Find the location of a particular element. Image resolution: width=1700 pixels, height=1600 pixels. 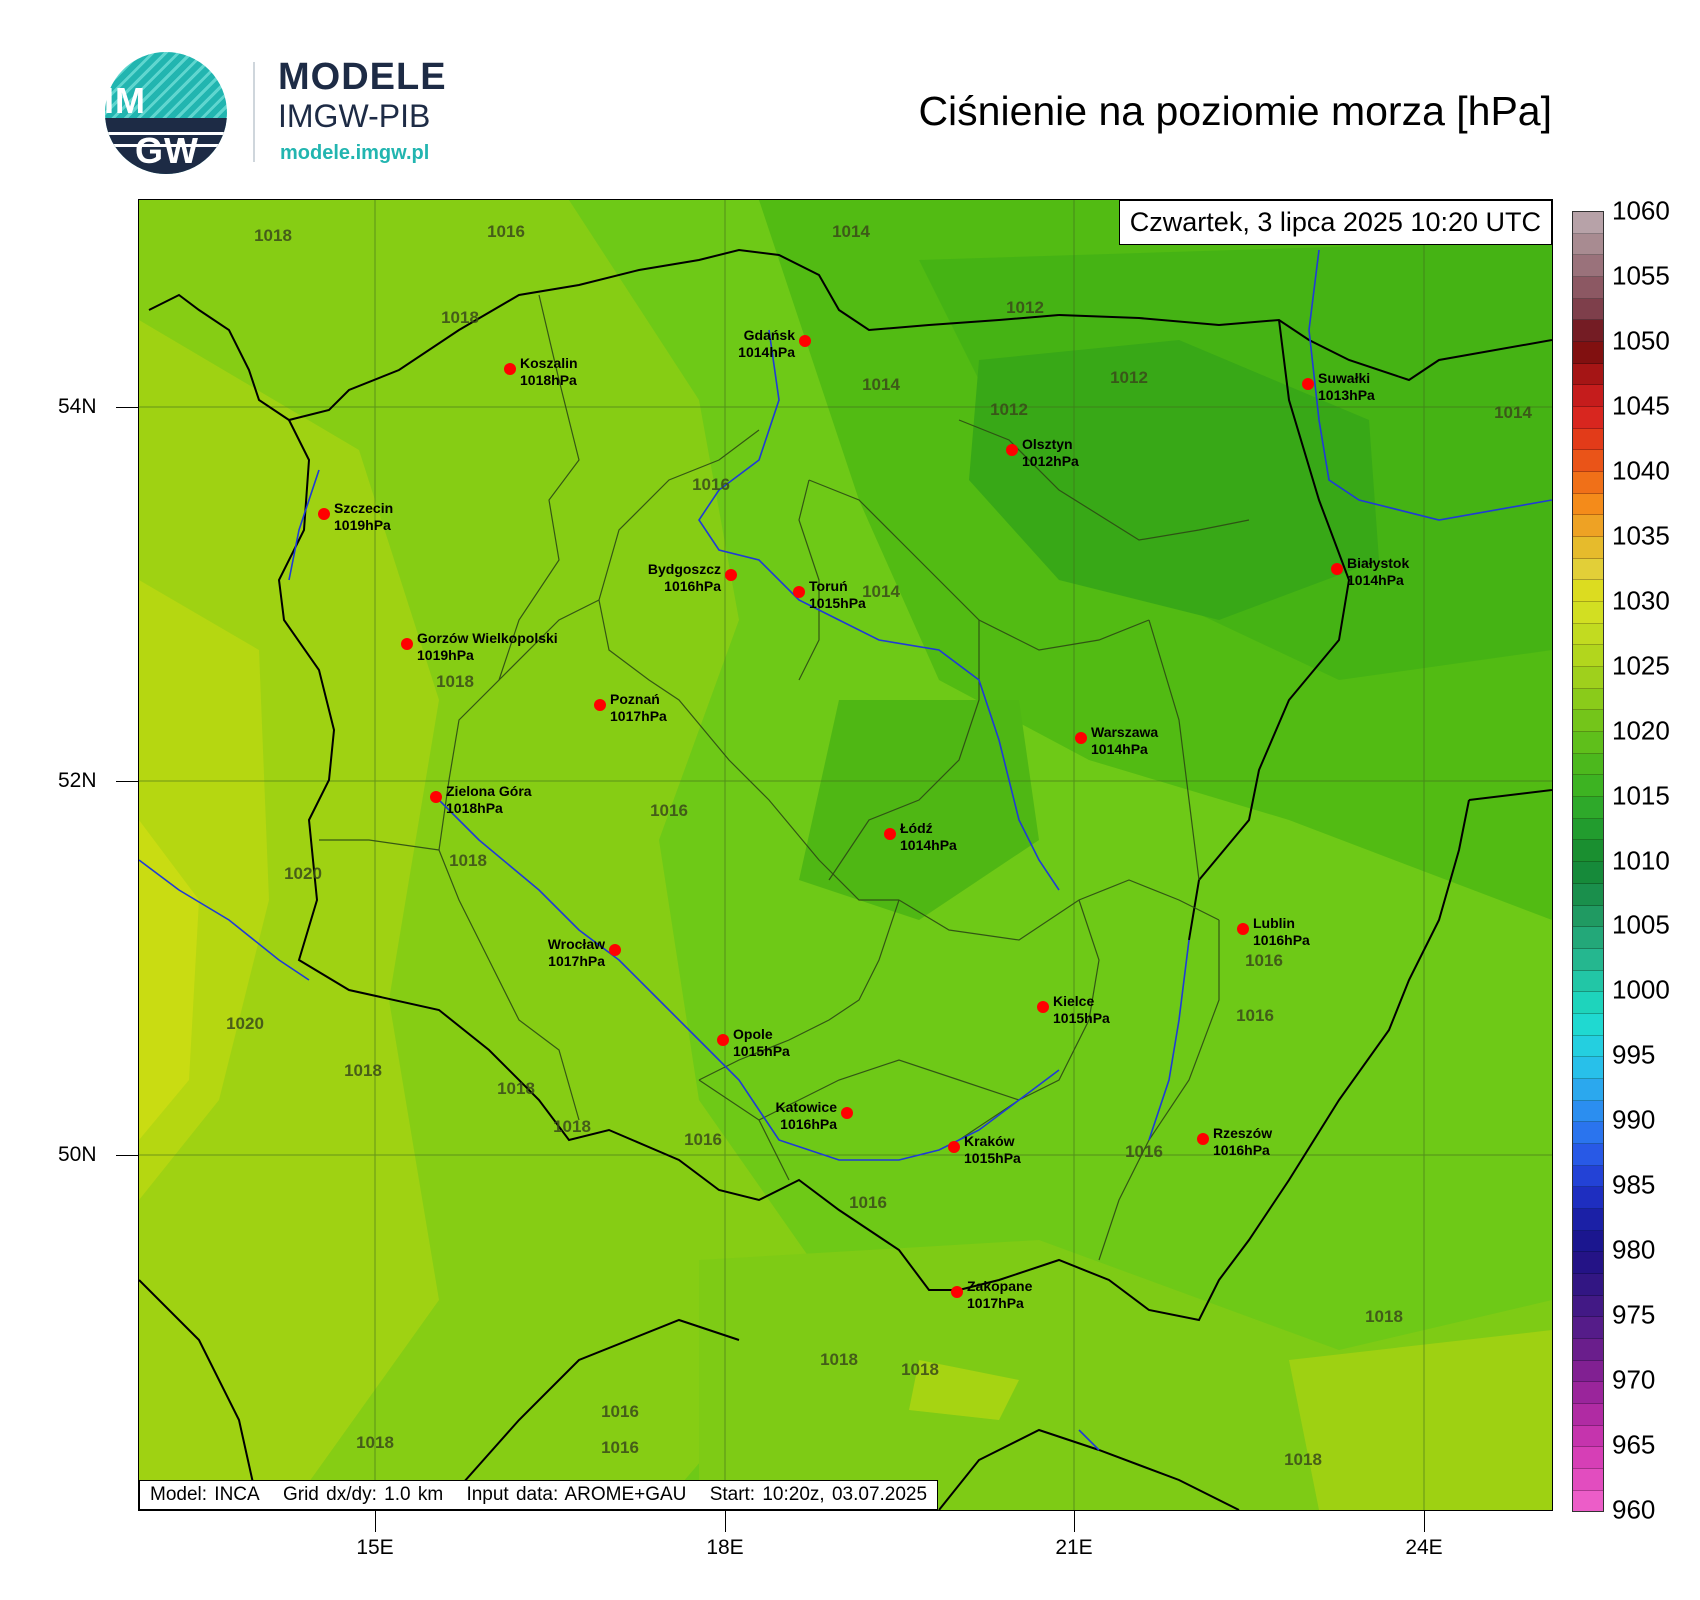

city-name: Zakopane is located at coordinates (1000, 1286).